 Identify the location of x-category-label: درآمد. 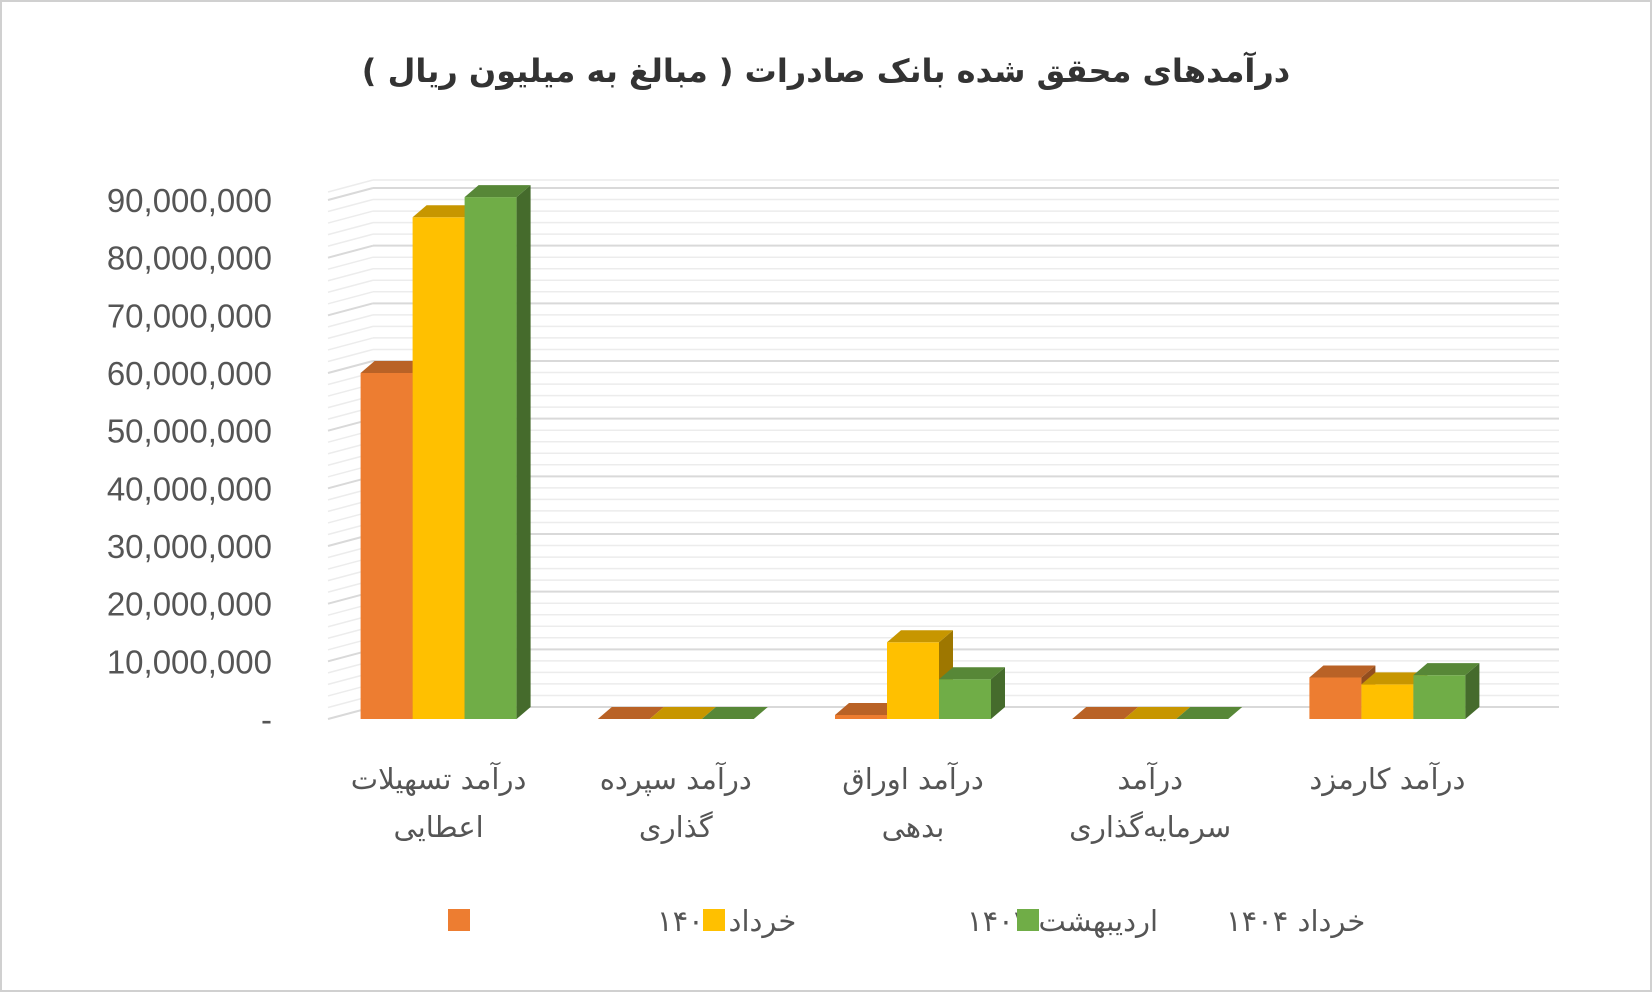
(1150, 778).